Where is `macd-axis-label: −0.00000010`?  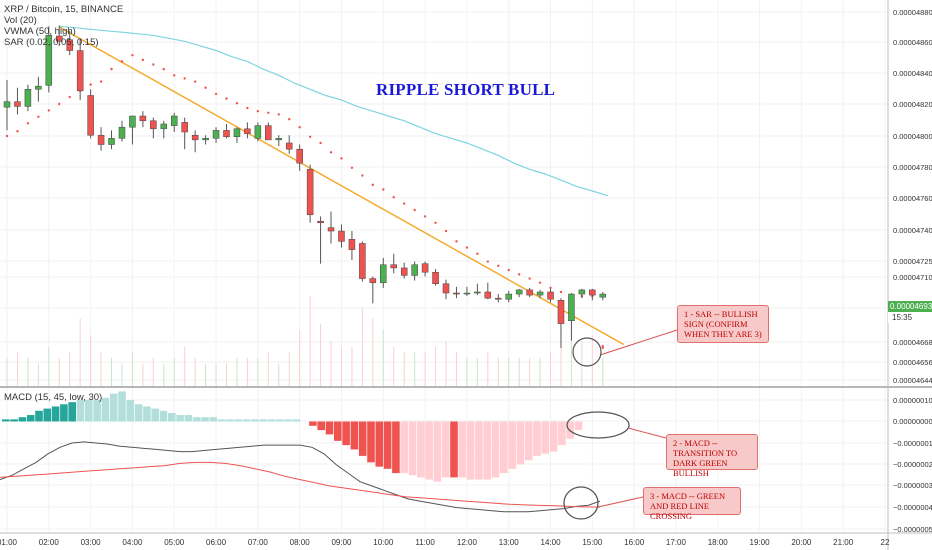
macd-axis-label: −0.00000010 is located at coordinates (912, 443).